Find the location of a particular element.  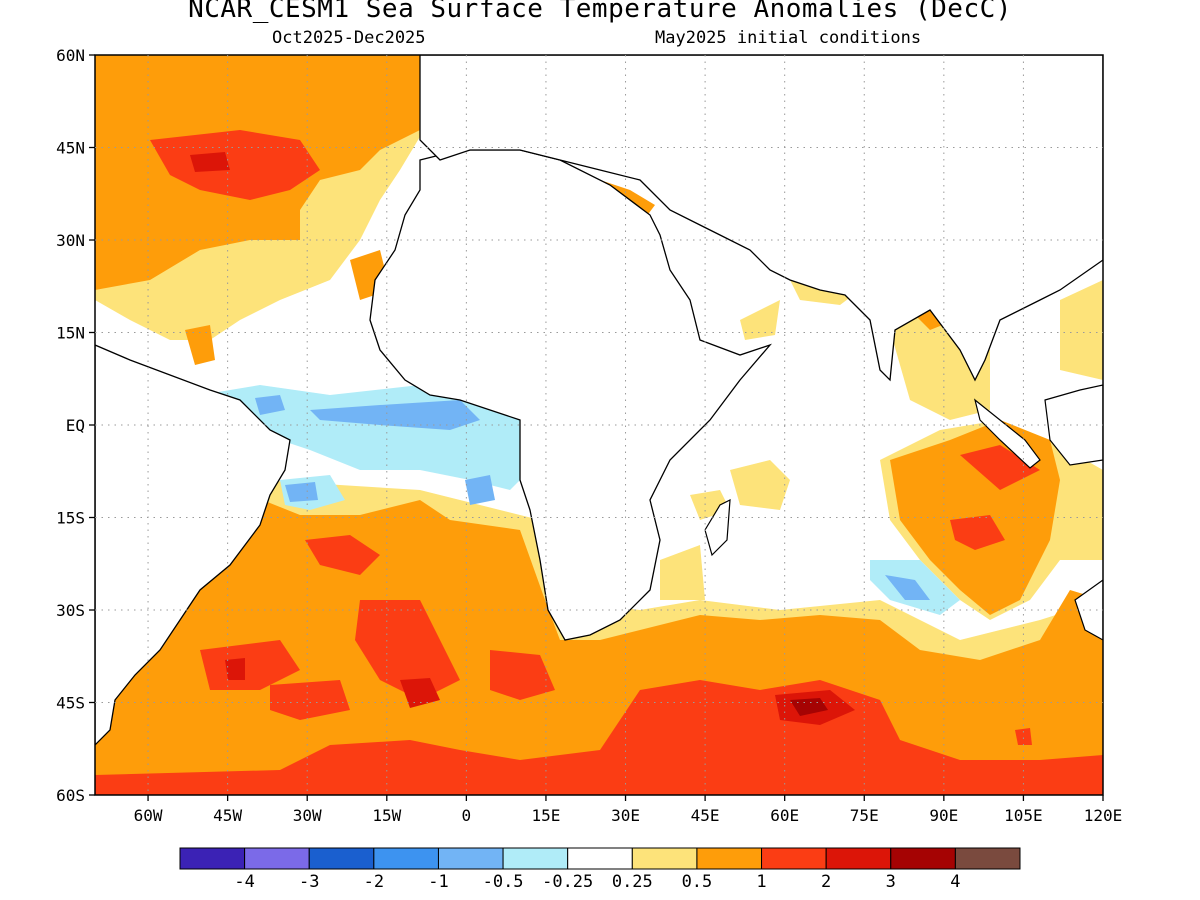

colorbar-label: -2 is located at coordinates (374, 882).